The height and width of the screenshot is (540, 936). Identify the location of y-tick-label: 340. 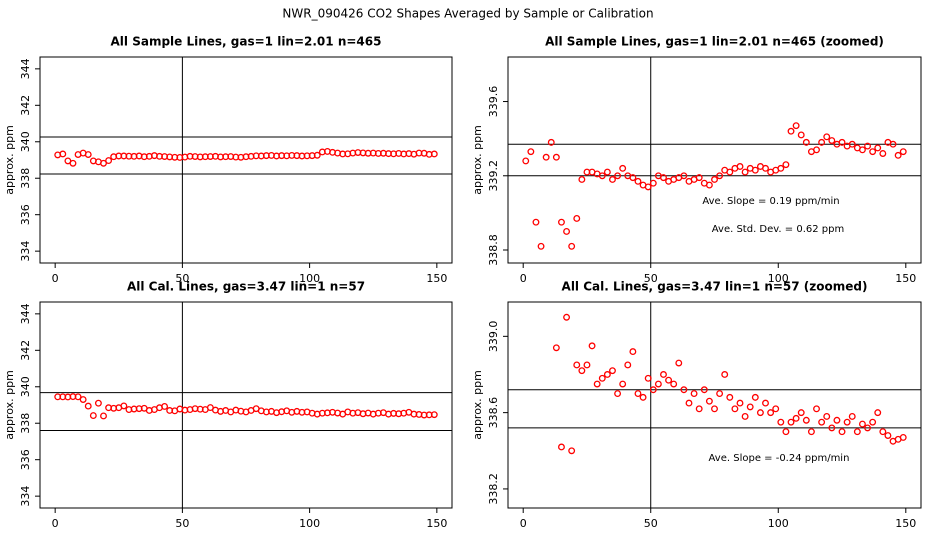
(25, 386).